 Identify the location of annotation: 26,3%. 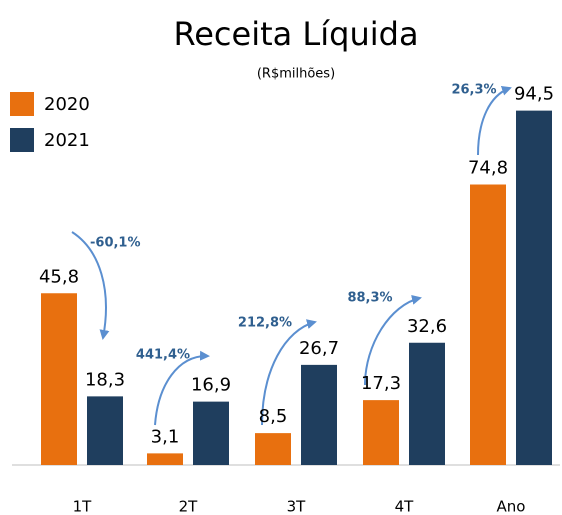
(473, 90).